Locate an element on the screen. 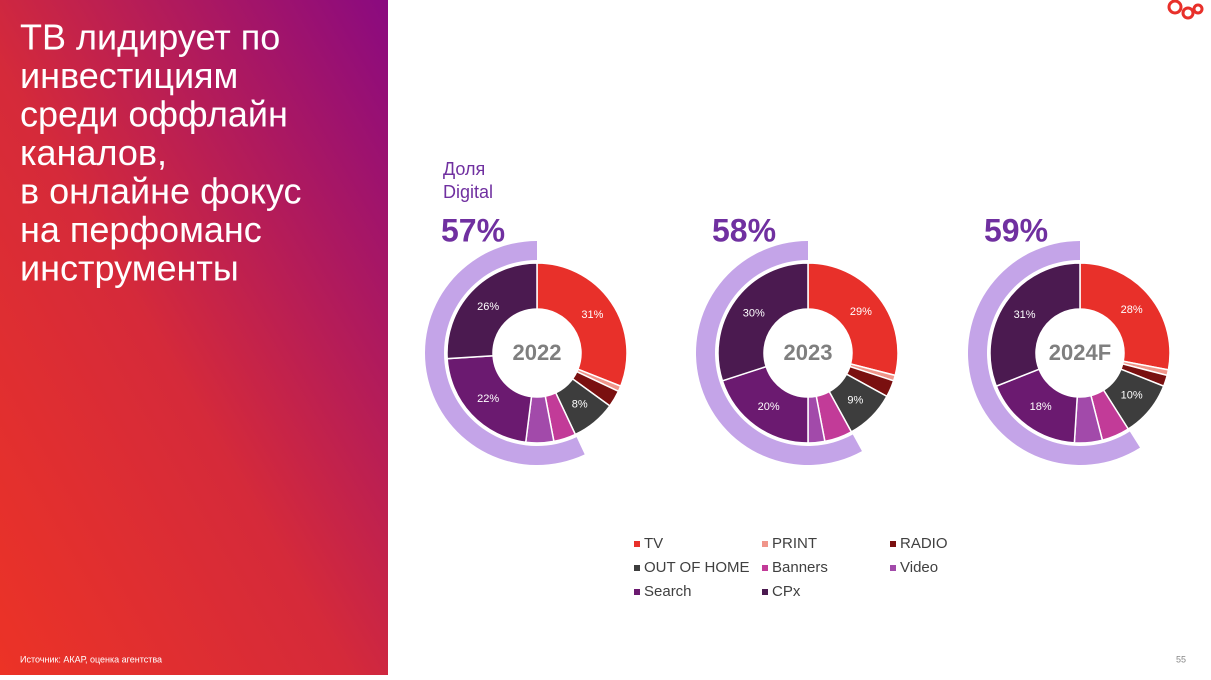  page-number: 55 is located at coordinates (1181, 659).